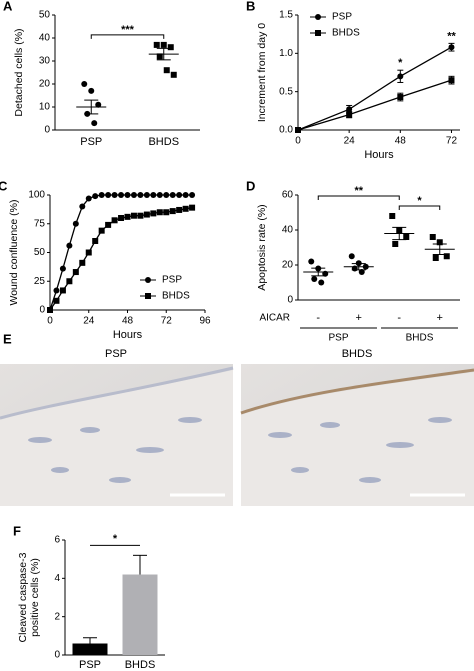  I want to click on y-tick-label: 10, so click(45, 107).